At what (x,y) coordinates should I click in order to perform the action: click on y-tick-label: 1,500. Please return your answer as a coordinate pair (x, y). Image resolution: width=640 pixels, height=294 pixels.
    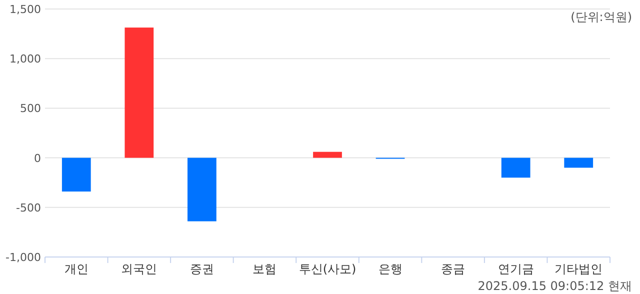
    Looking at the image, I should click on (25, 9).